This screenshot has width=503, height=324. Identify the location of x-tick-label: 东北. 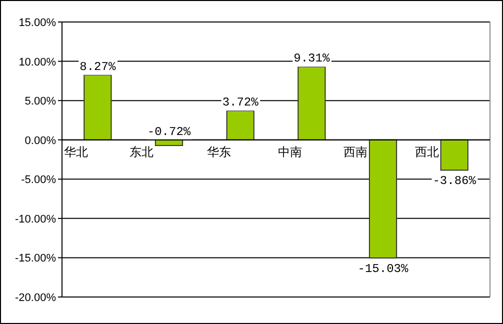
(141, 151).